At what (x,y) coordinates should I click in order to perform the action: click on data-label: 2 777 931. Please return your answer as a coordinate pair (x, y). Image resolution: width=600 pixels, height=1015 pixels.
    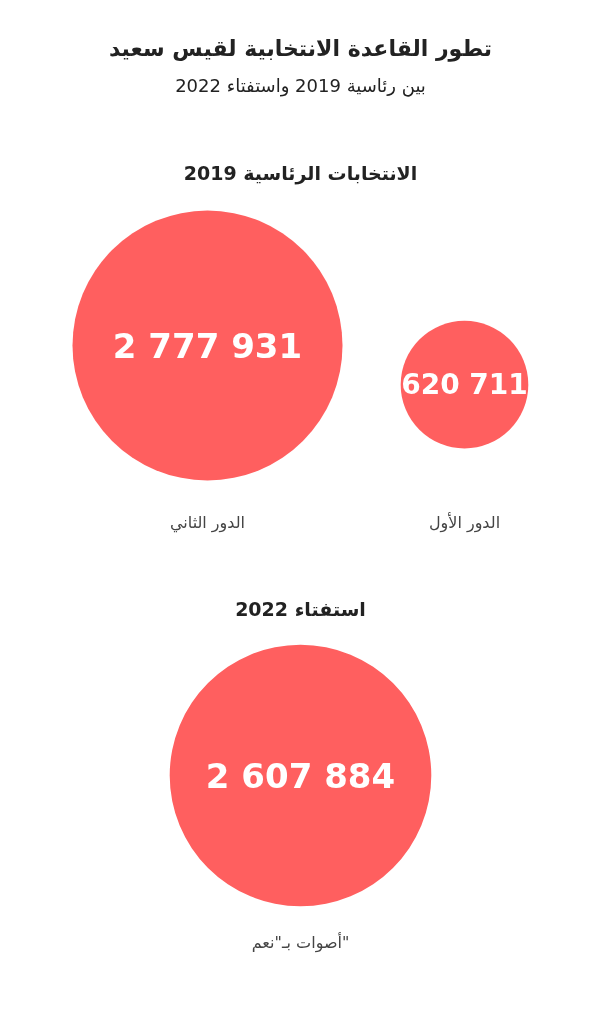
    Looking at the image, I should click on (207, 345).